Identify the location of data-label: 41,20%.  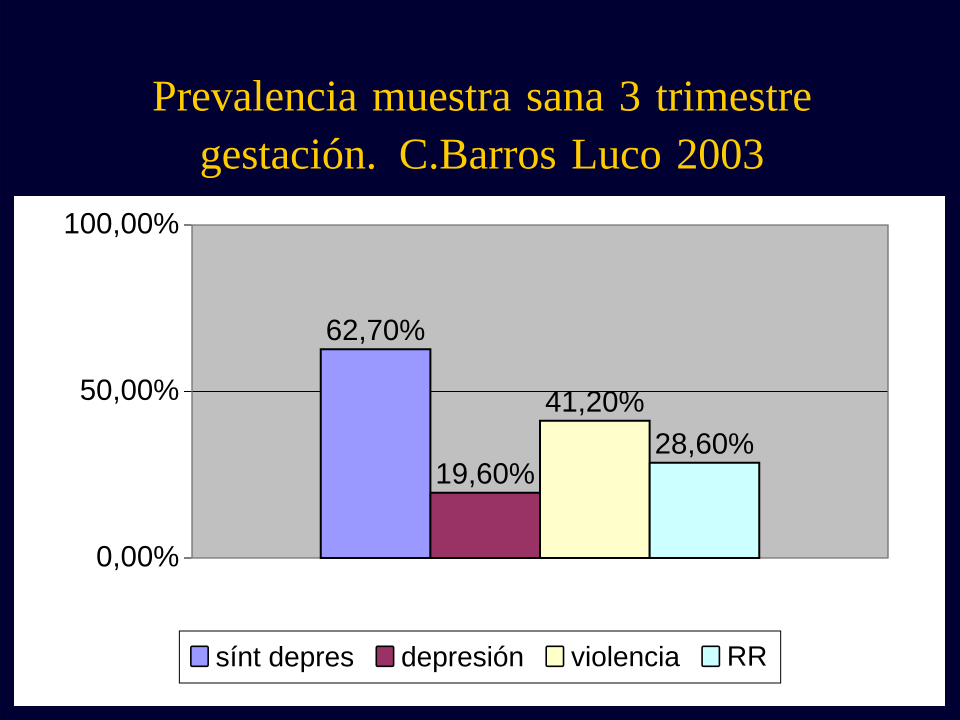
(595, 403).